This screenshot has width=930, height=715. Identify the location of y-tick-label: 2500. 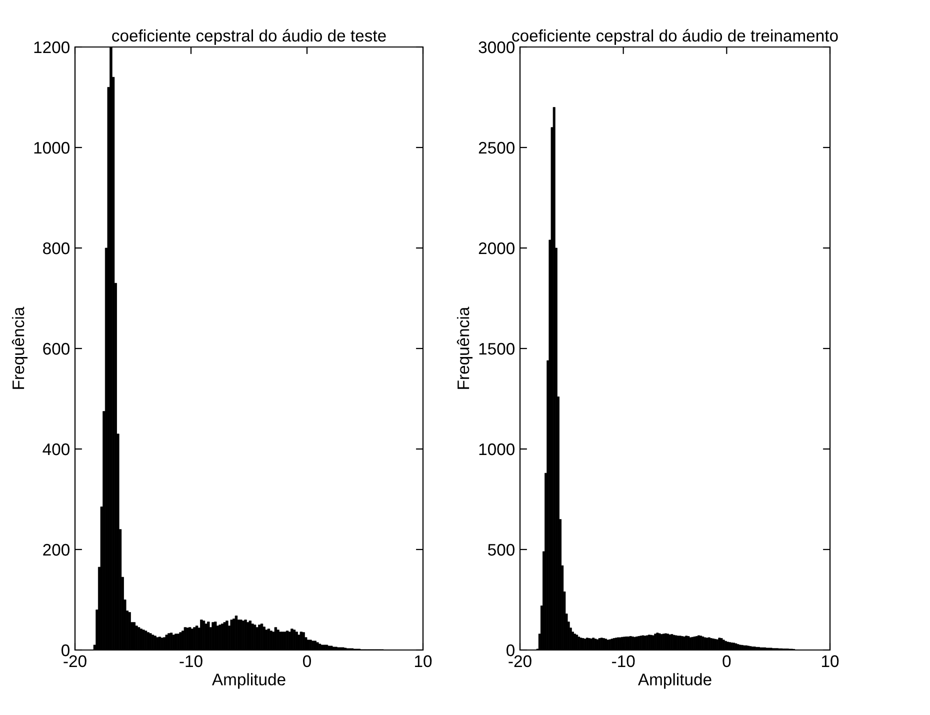
(496, 148).